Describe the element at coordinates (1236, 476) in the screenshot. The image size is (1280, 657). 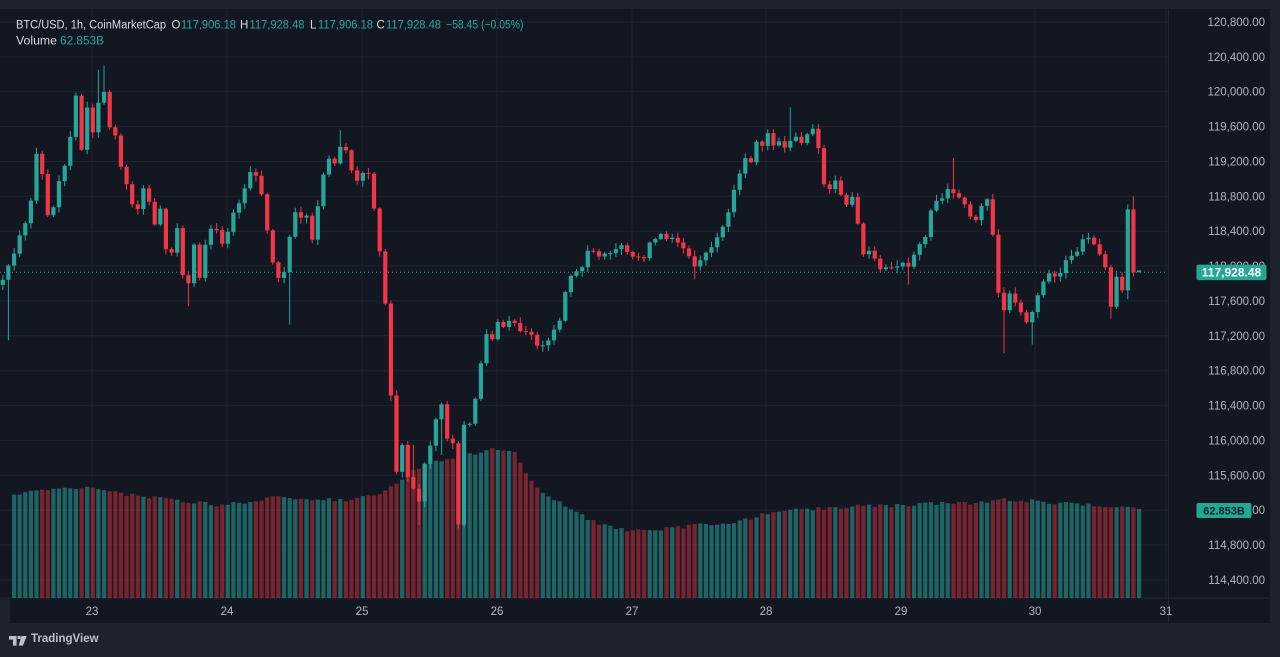
I see `svg-text: 115,600.00` at that location.